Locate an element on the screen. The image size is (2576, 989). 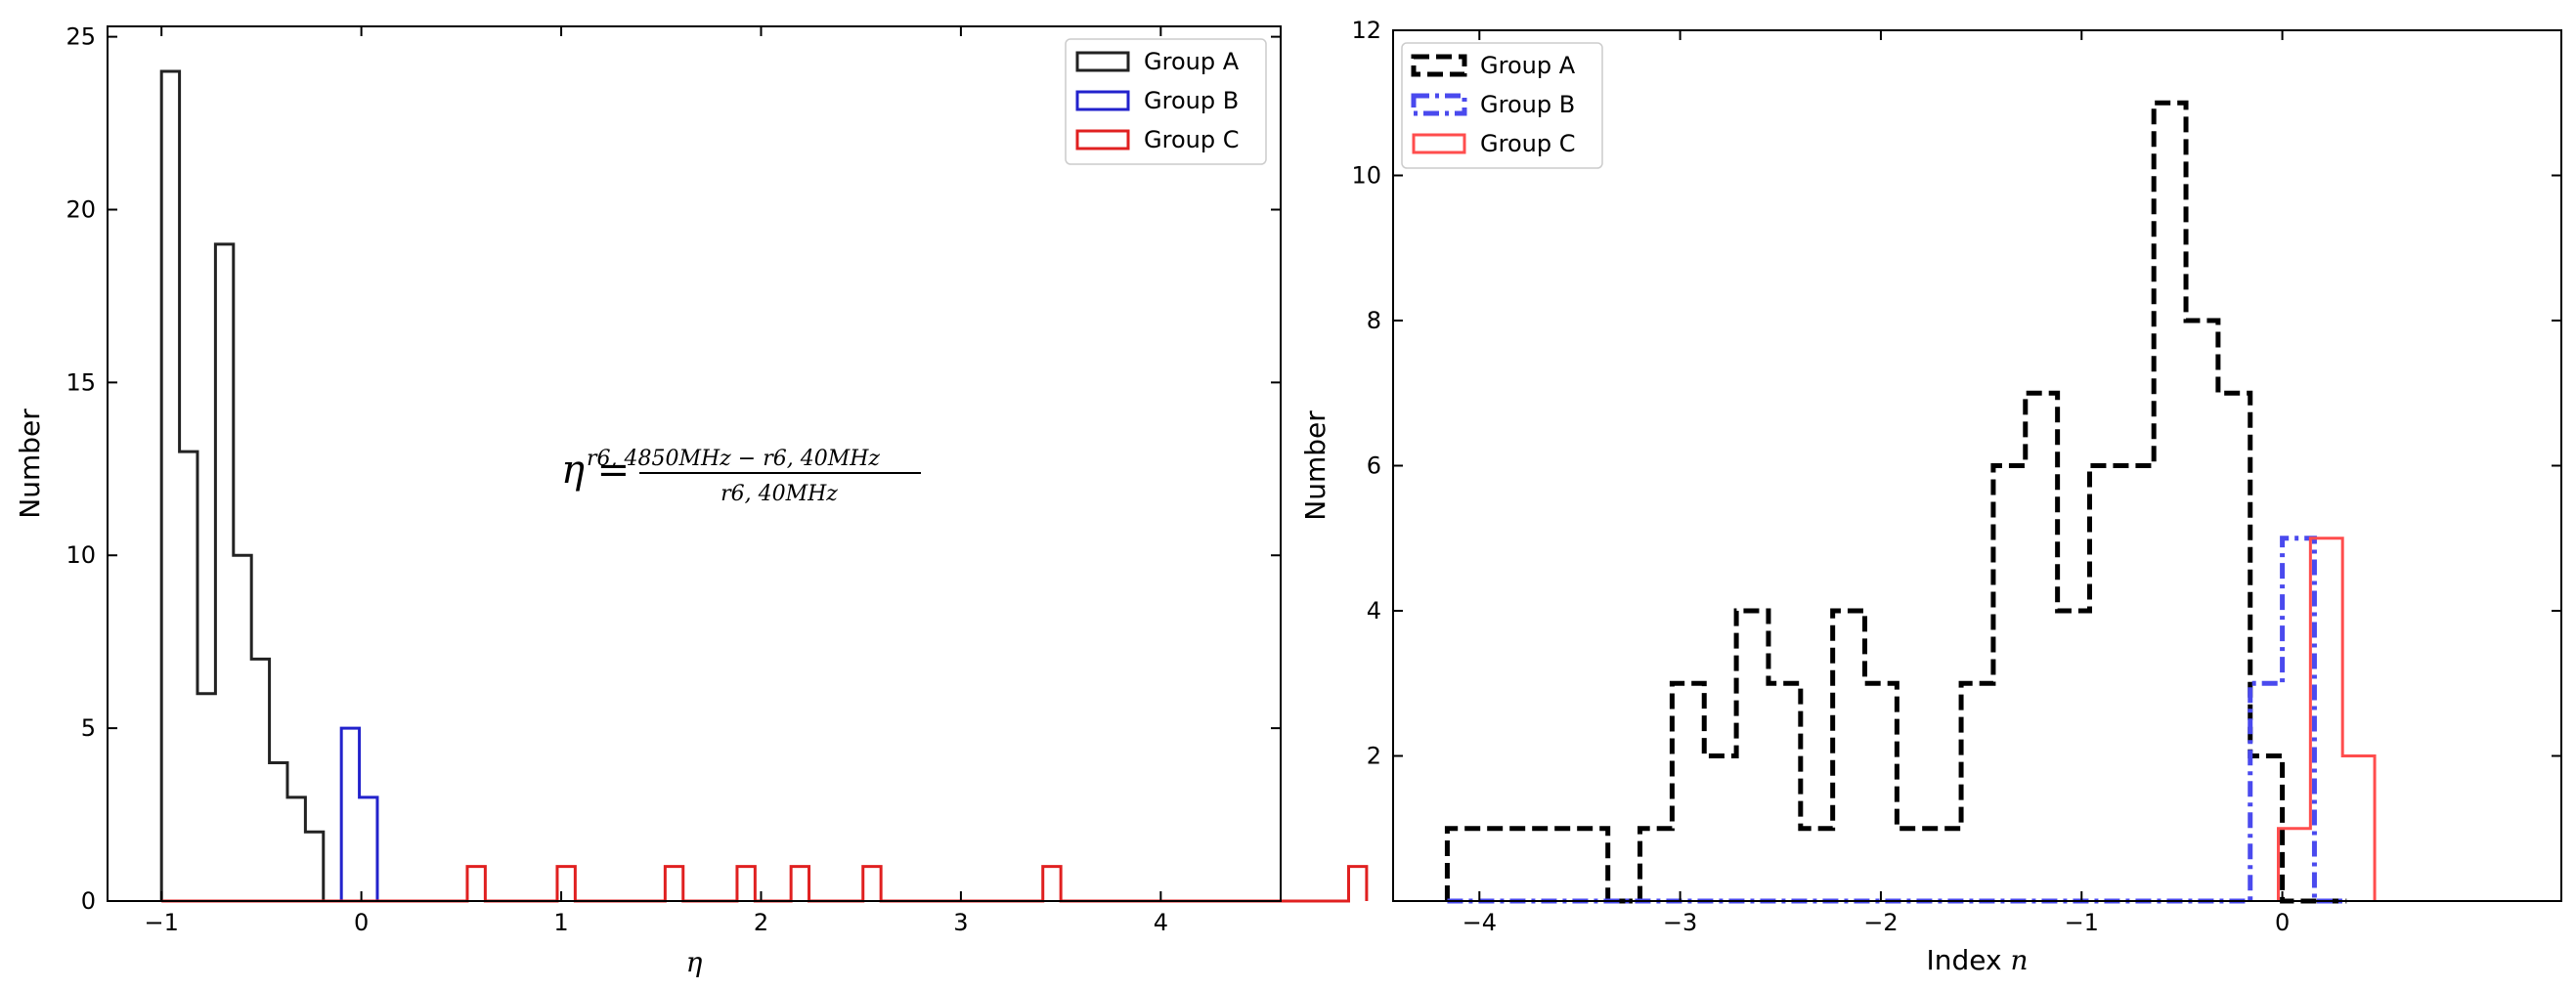
series-group-b-histogram is located at coordinates (359, 813).